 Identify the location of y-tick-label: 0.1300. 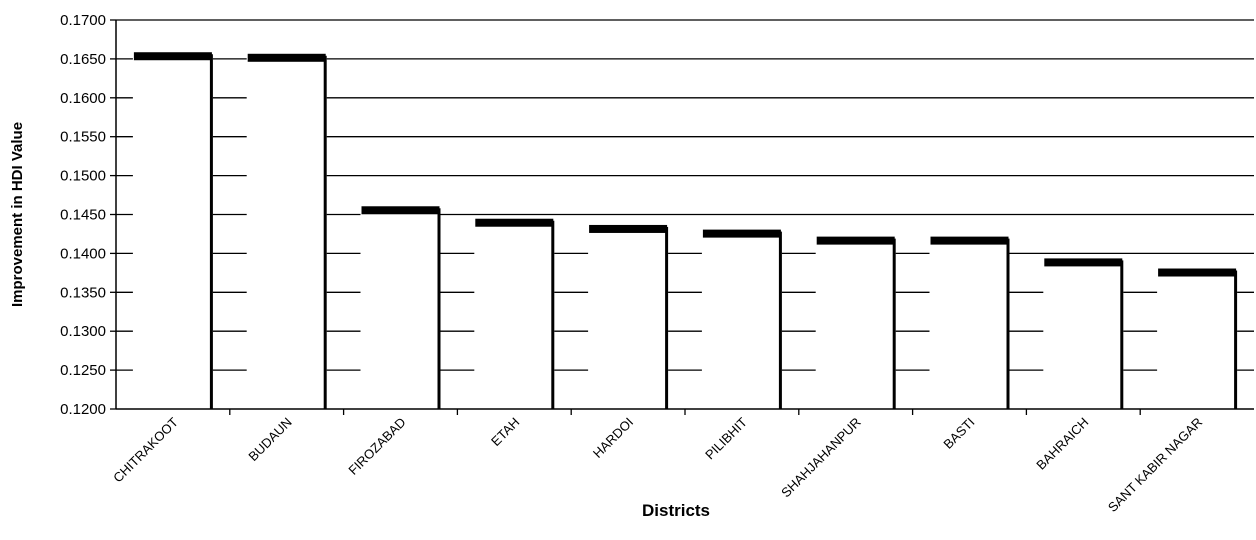
(83, 331).